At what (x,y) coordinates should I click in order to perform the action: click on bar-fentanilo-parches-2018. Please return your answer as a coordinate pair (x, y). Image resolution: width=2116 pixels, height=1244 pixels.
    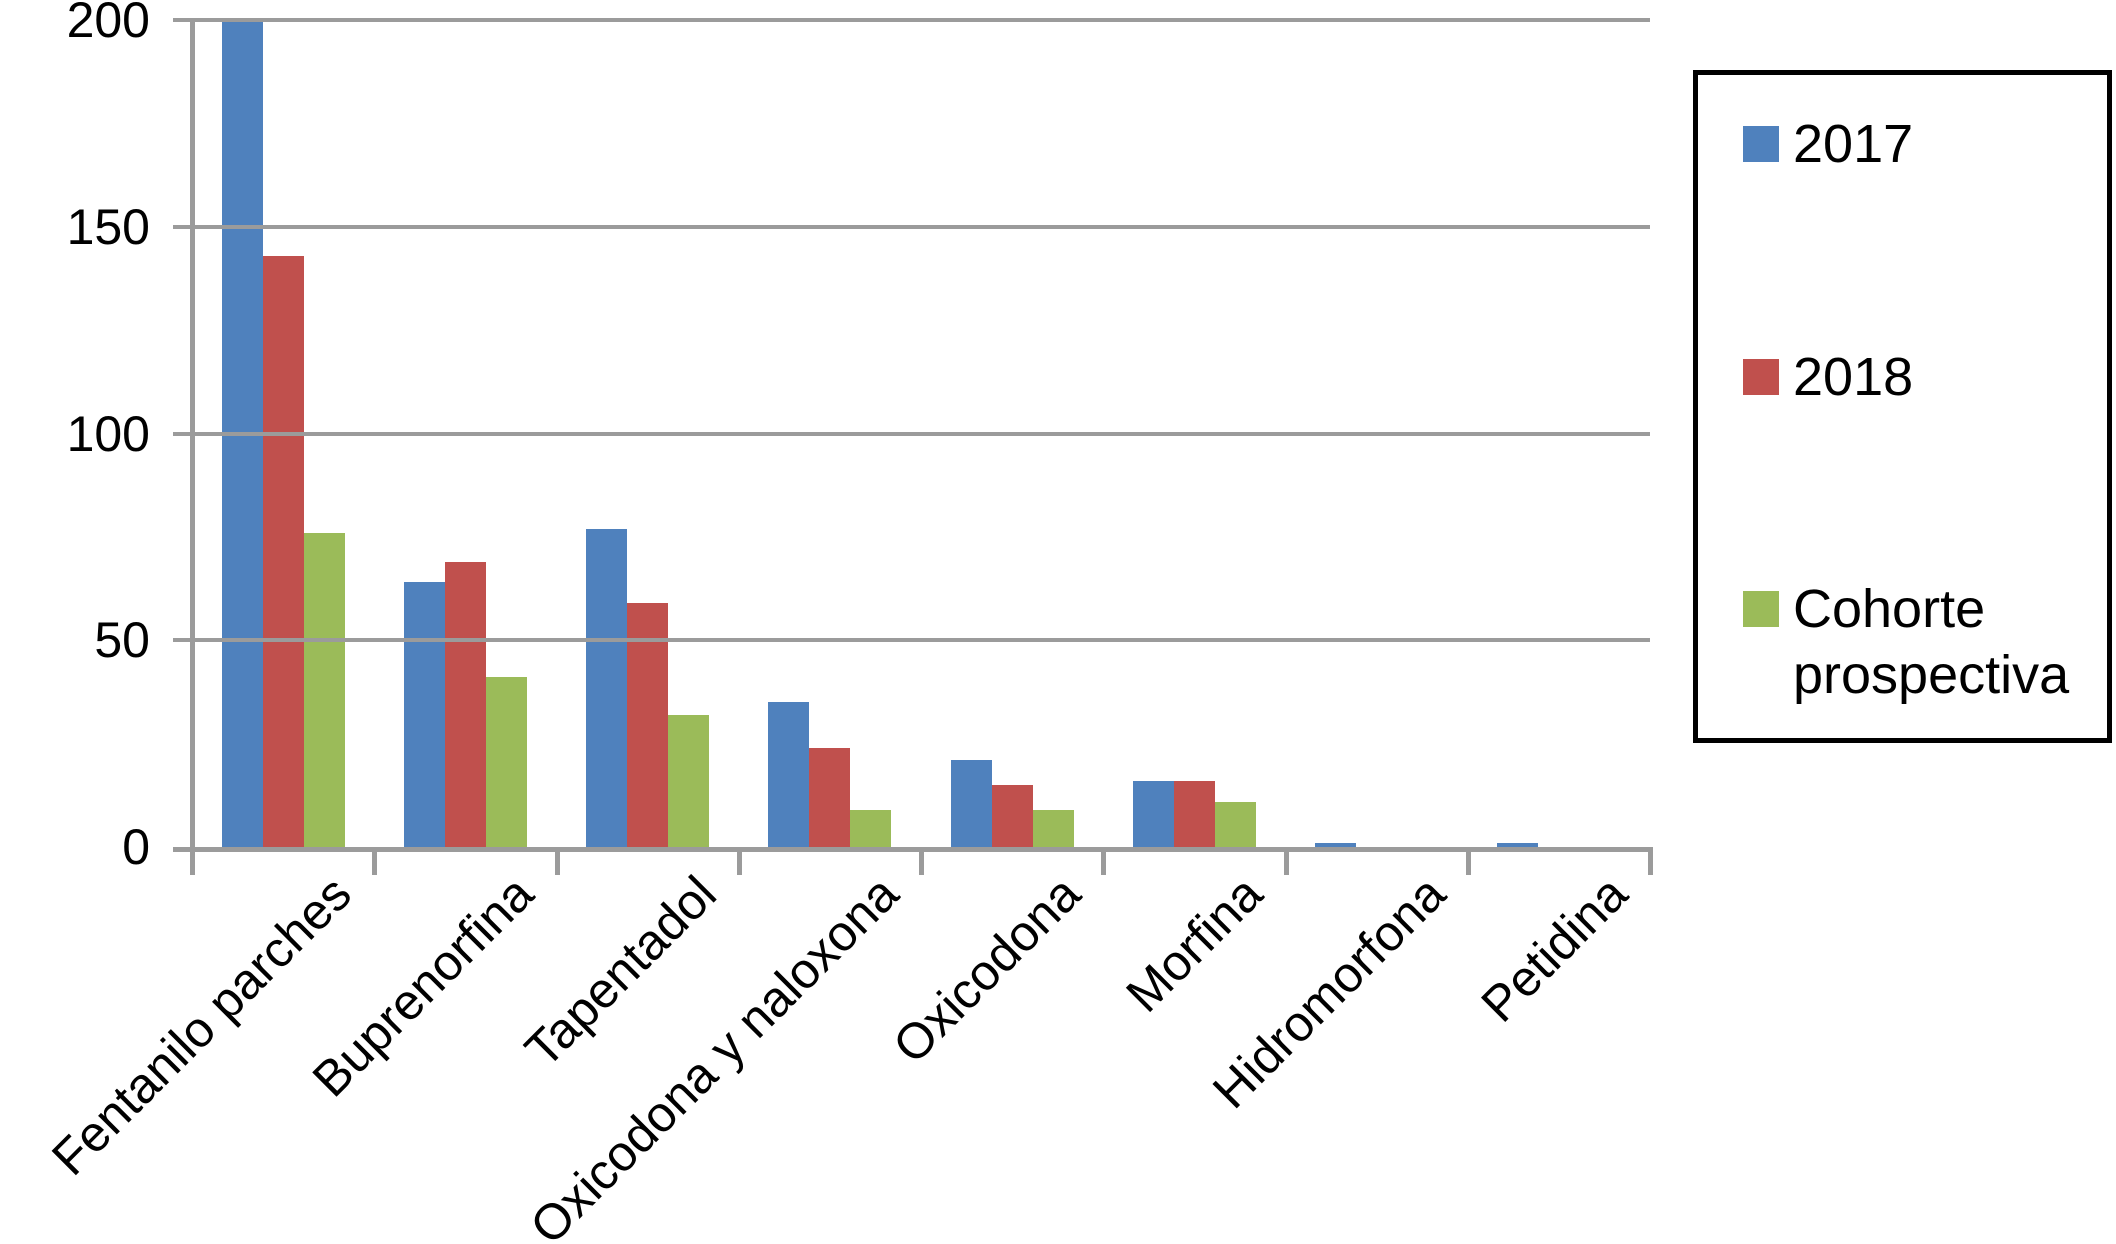
    Looking at the image, I should click on (283, 551).